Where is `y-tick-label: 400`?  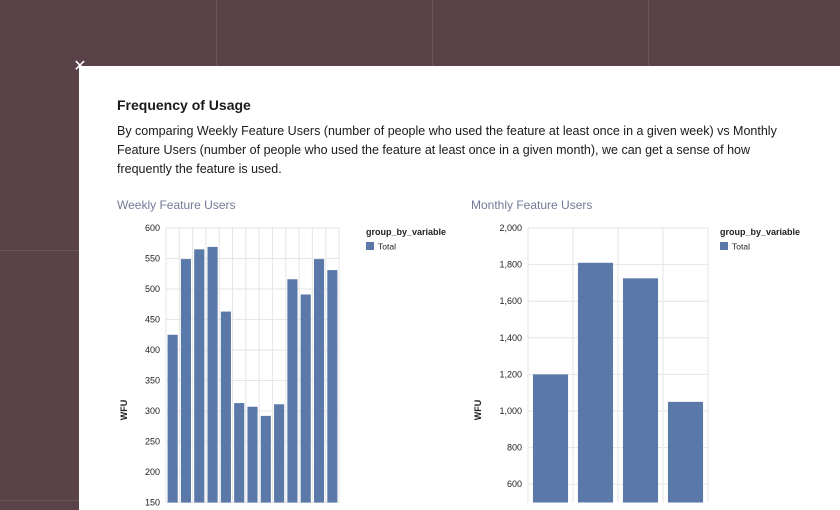
y-tick-label: 400 is located at coordinates (152, 350).